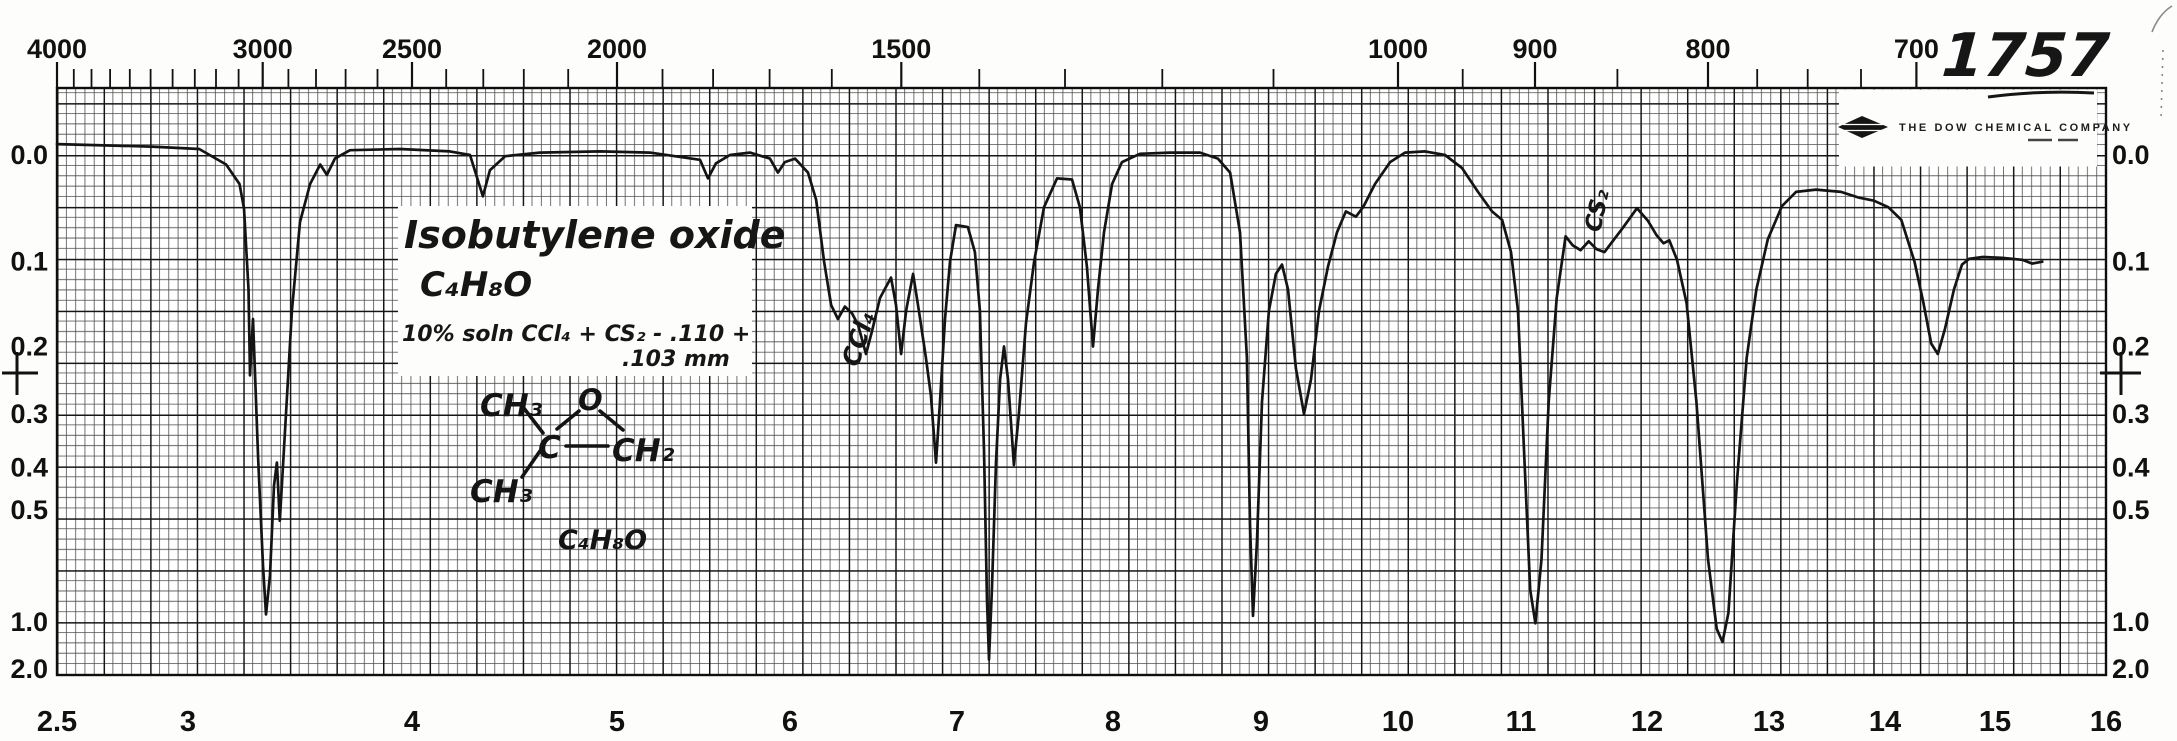  What do you see at coordinates (1534, 49) in the screenshot?
I see `top-tick-label-900: 900` at bounding box center [1534, 49].